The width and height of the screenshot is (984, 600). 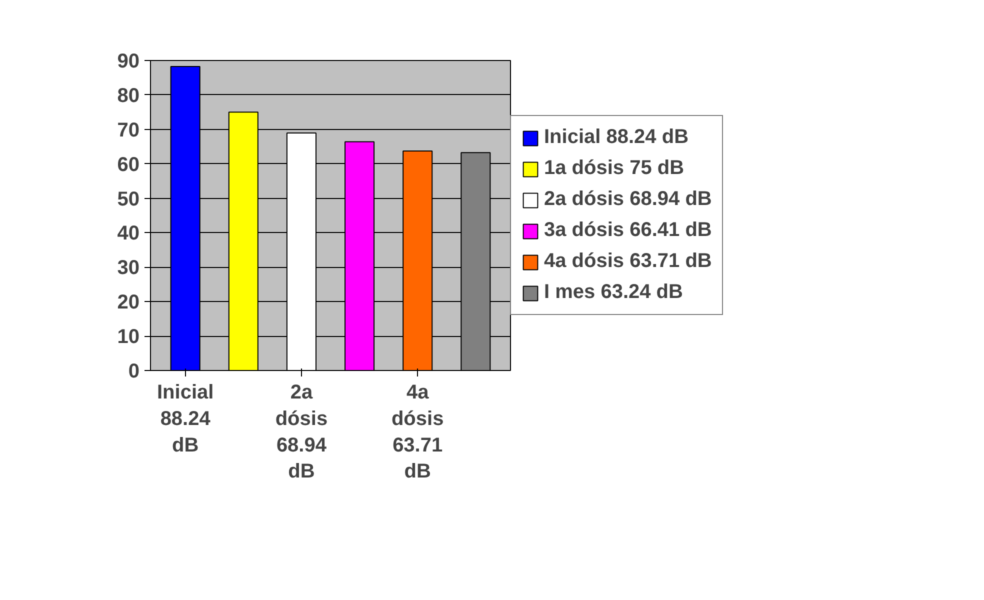 What do you see at coordinates (301, 432) in the screenshot?
I see `x-tick-label: 2a dósis 68.94 dB` at bounding box center [301, 432].